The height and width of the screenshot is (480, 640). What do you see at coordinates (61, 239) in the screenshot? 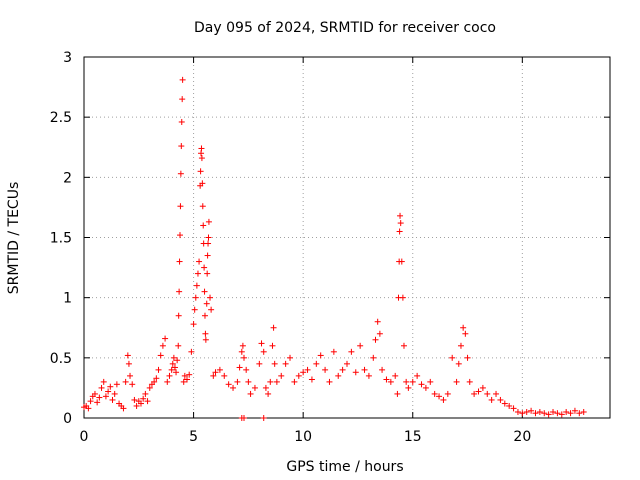
I see `y-tick-label: 1.5` at bounding box center [61, 239].